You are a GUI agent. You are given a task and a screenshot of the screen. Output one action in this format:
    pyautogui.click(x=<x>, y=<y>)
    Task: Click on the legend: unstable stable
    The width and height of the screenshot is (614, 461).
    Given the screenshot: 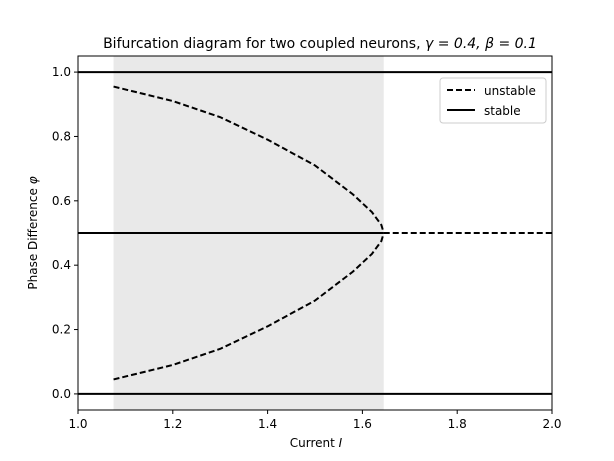 What is the action you would take?
    pyautogui.click(x=493, y=100)
    